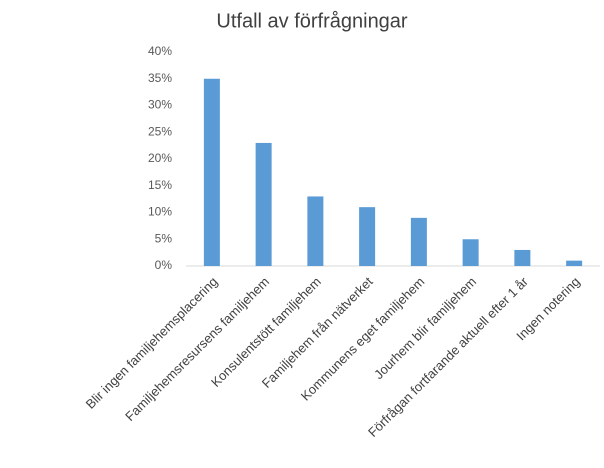  I want to click on y-tick-label: 10%, so click(160, 212).